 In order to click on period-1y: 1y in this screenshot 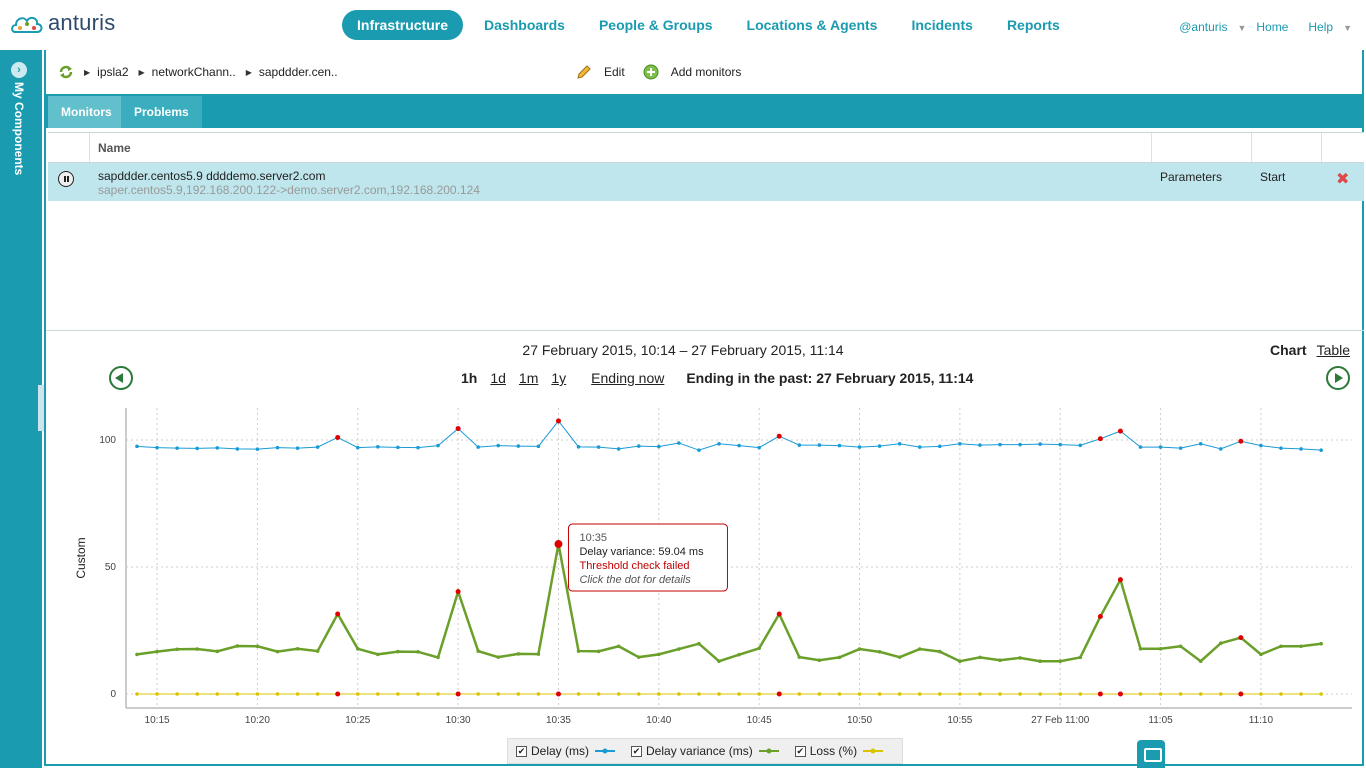, I will do `click(559, 378)`.